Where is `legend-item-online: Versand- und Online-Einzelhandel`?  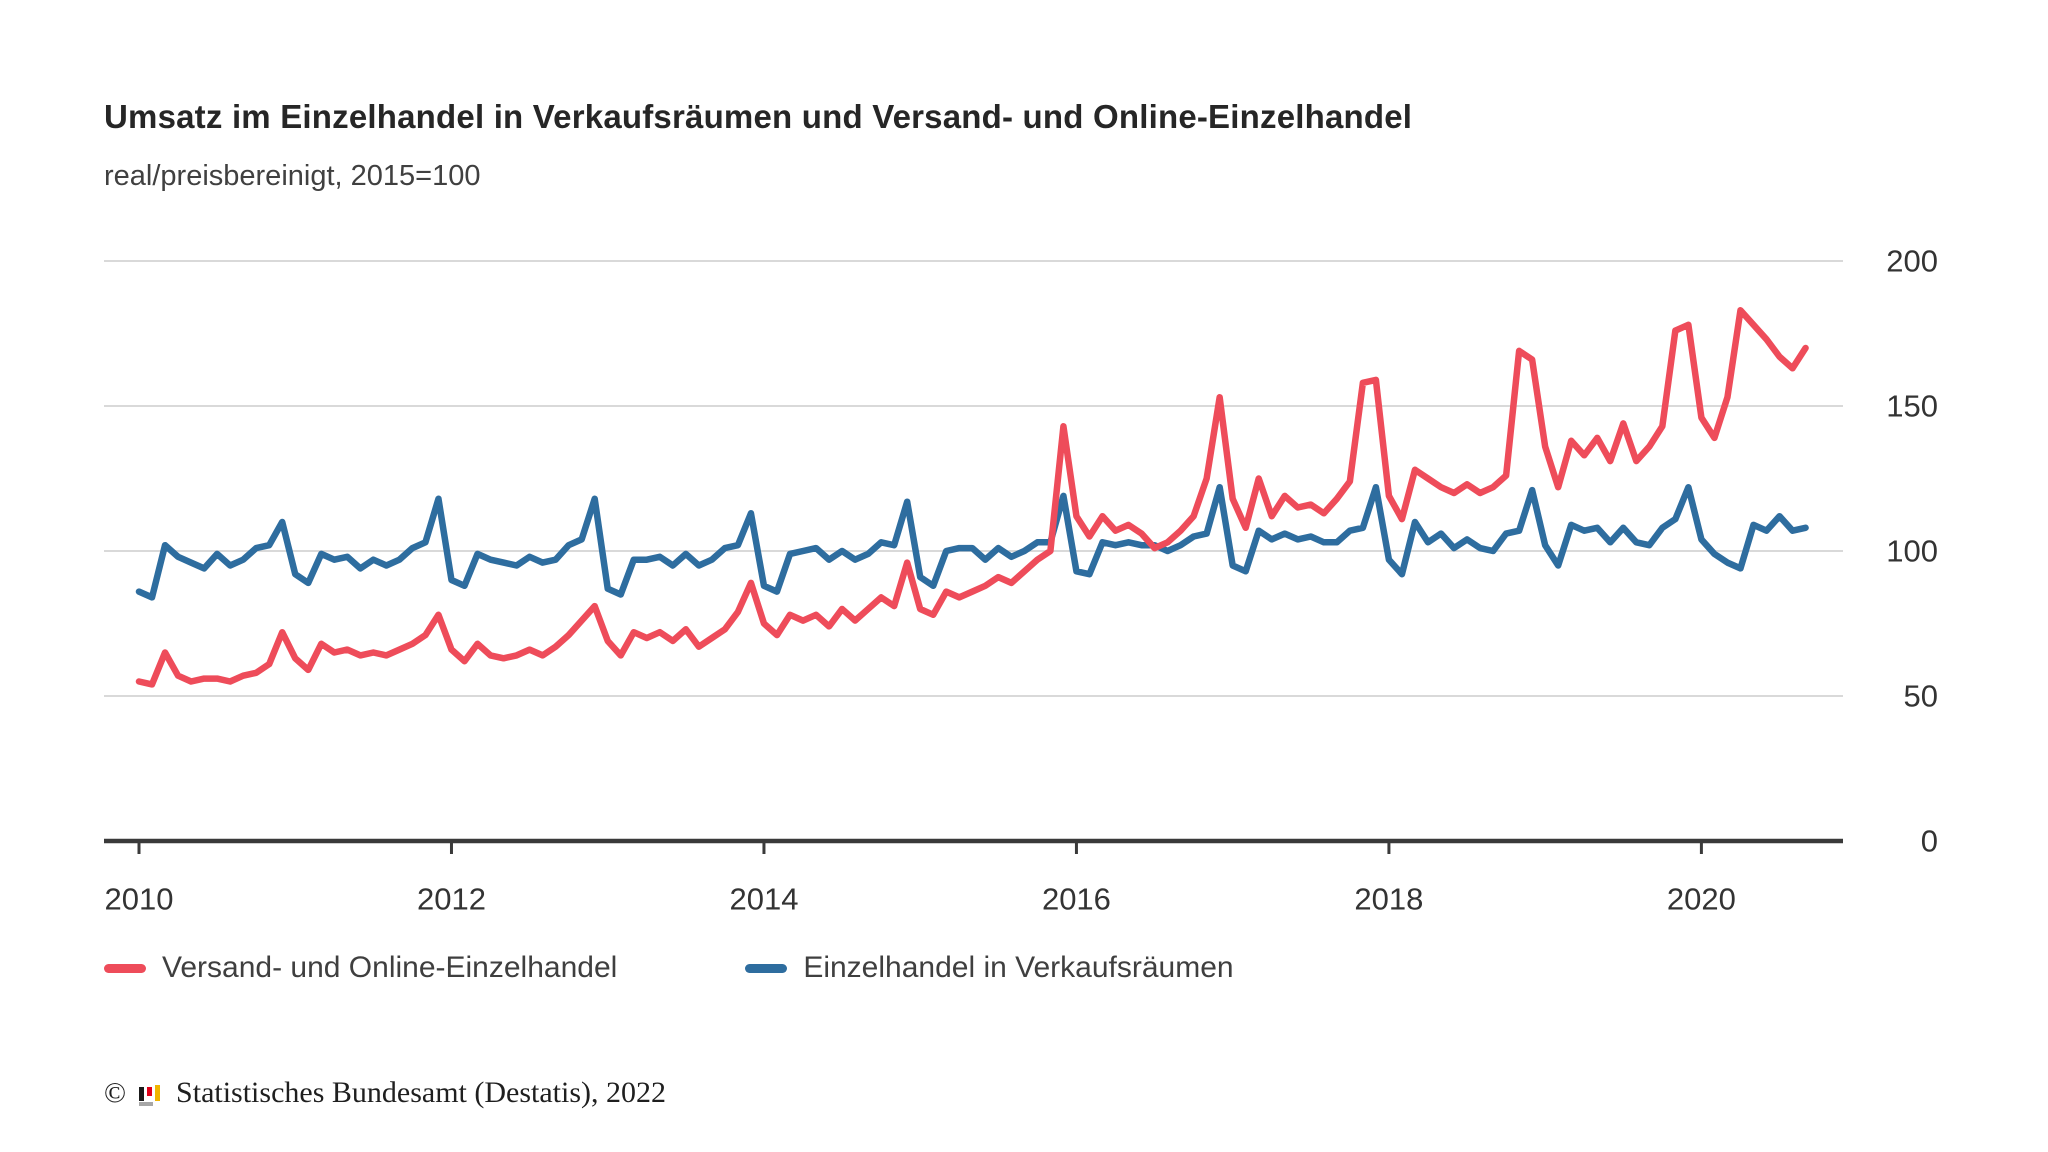
legend-item-online: Versand- und Online-Einzelhandel is located at coordinates (360, 968).